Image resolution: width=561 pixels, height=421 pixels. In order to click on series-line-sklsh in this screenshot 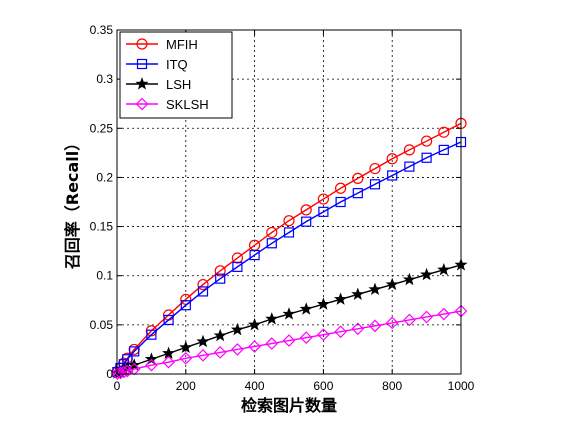, I will do `click(289, 342)`.